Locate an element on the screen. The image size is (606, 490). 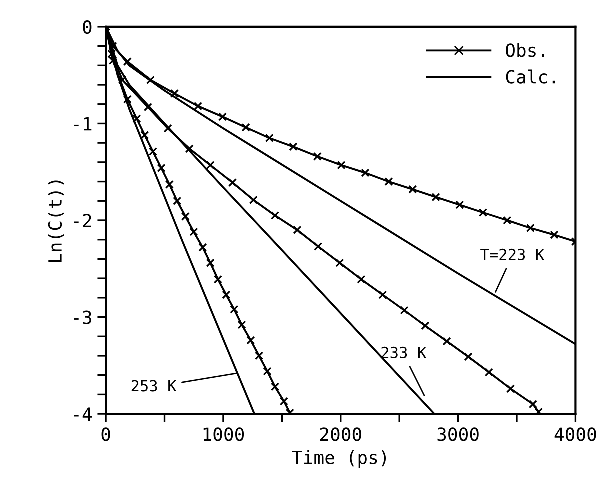
annotation: T=223 K is located at coordinates (512, 254).